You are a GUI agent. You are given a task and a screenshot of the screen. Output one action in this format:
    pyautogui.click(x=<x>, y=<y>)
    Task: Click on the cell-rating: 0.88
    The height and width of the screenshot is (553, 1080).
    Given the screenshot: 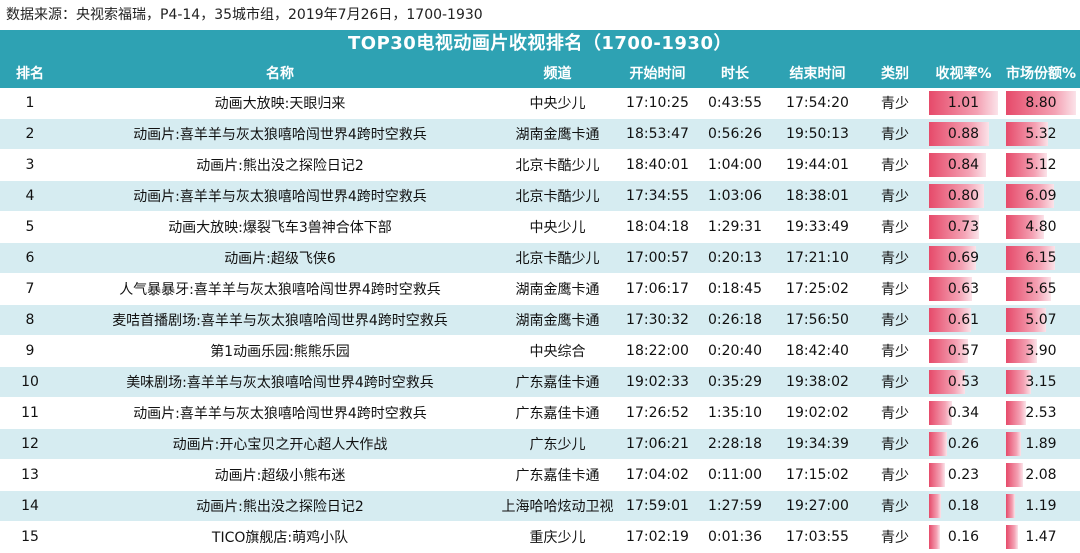 What is the action you would take?
    pyautogui.click(x=963, y=134)
    